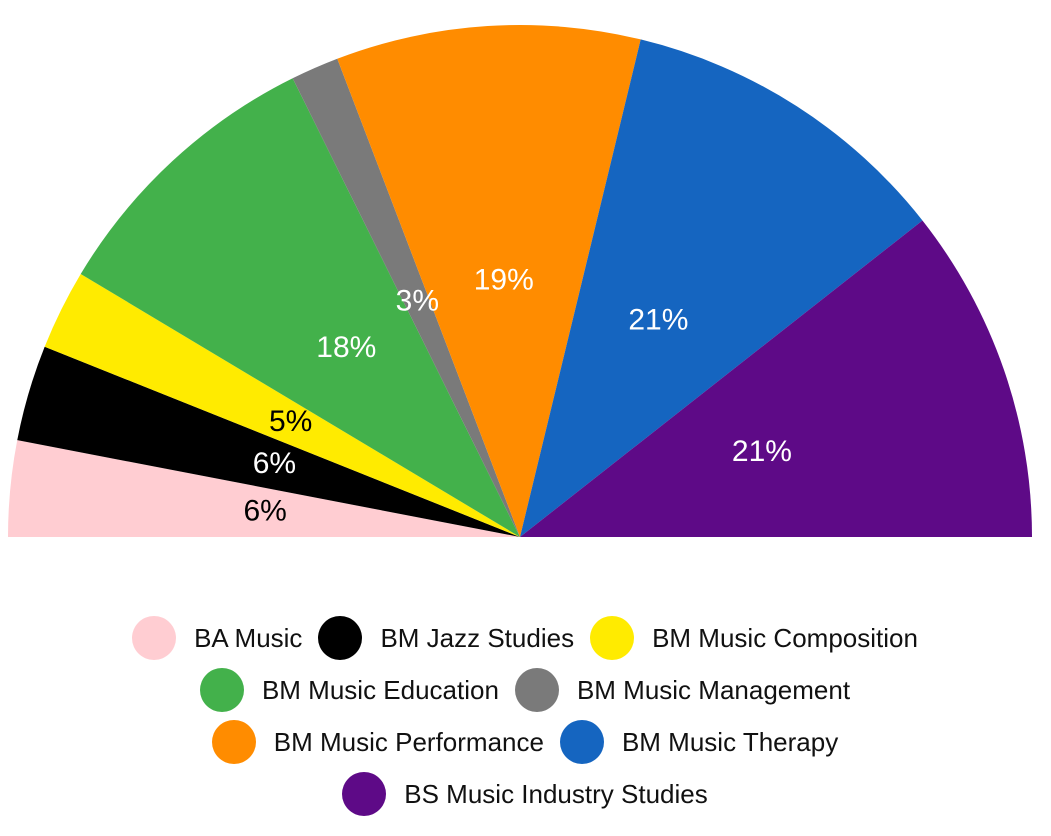 The width and height of the screenshot is (1051, 836). Describe the element at coordinates (556, 793) in the screenshot. I see `legend-label: BS Music Industry Studies` at that location.